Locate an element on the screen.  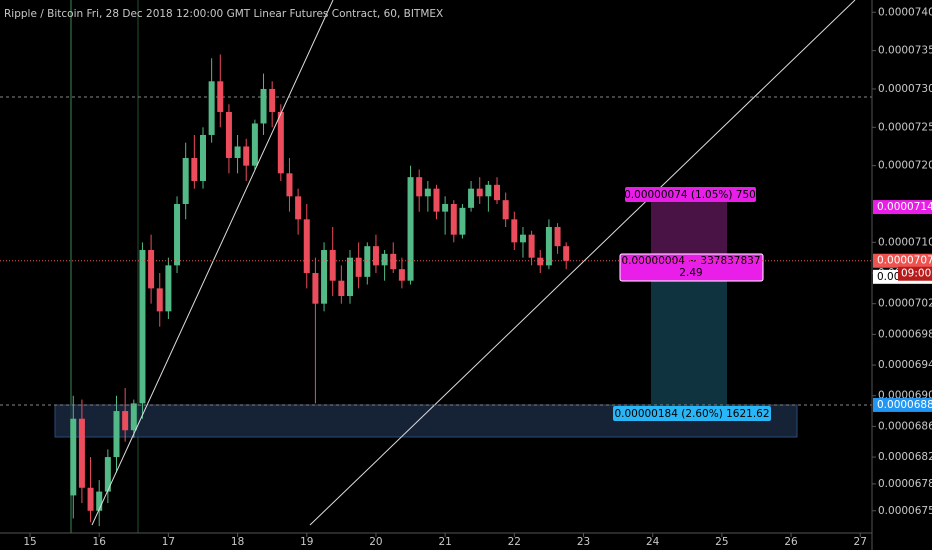
x-tick-label: 18 is located at coordinates (237, 542).